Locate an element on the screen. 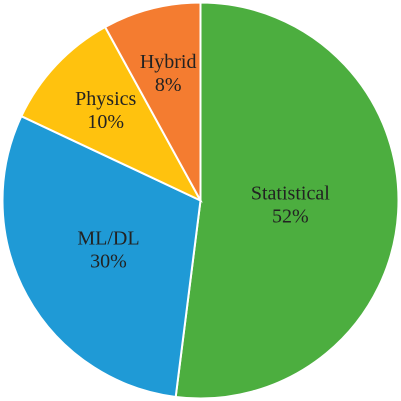 Image resolution: width=401 pixels, height=401 pixels. slice-value: 30% is located at coordinates (108, 262).